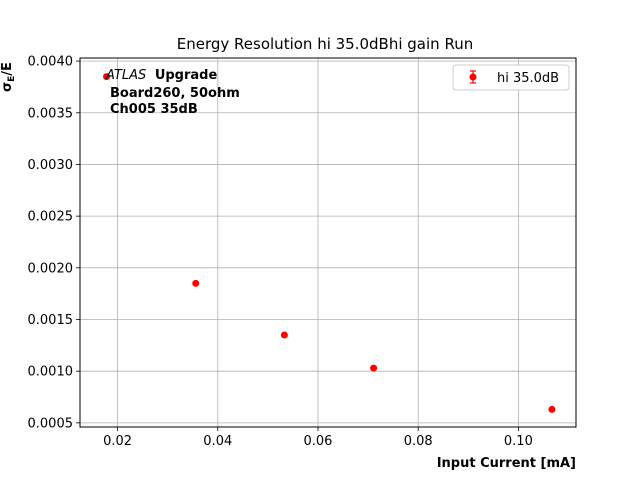 Image resolution: width=640 pixels, height=480 pixels. Describe the element at coordinates (154, 109) in the screenshot. I see `annotation-line-3: Ch005 35dB` at that location.